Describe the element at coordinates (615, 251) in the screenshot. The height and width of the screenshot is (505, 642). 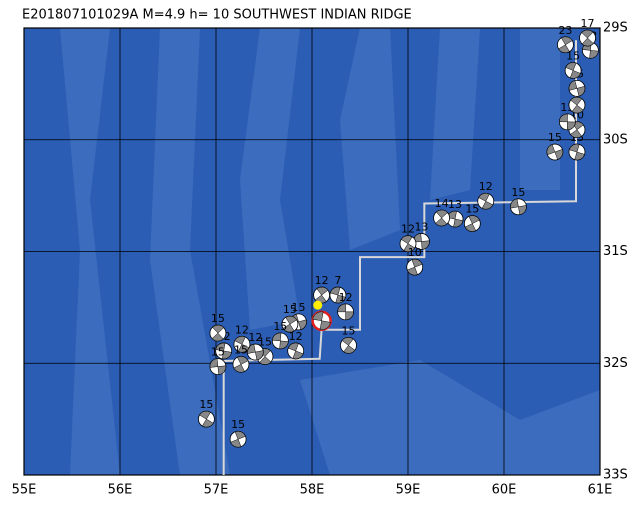
I see `y-tick-label: 31S` at that location.